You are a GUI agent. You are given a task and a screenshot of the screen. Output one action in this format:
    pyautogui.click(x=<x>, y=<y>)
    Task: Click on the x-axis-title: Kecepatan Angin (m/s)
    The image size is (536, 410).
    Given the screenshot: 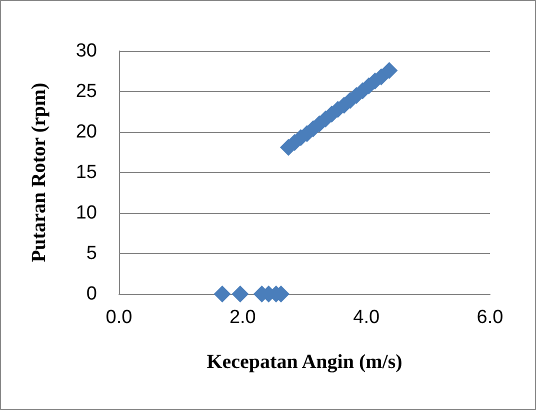 What is the action you would take?
    pyautogui.click(x=304, y=362)
    